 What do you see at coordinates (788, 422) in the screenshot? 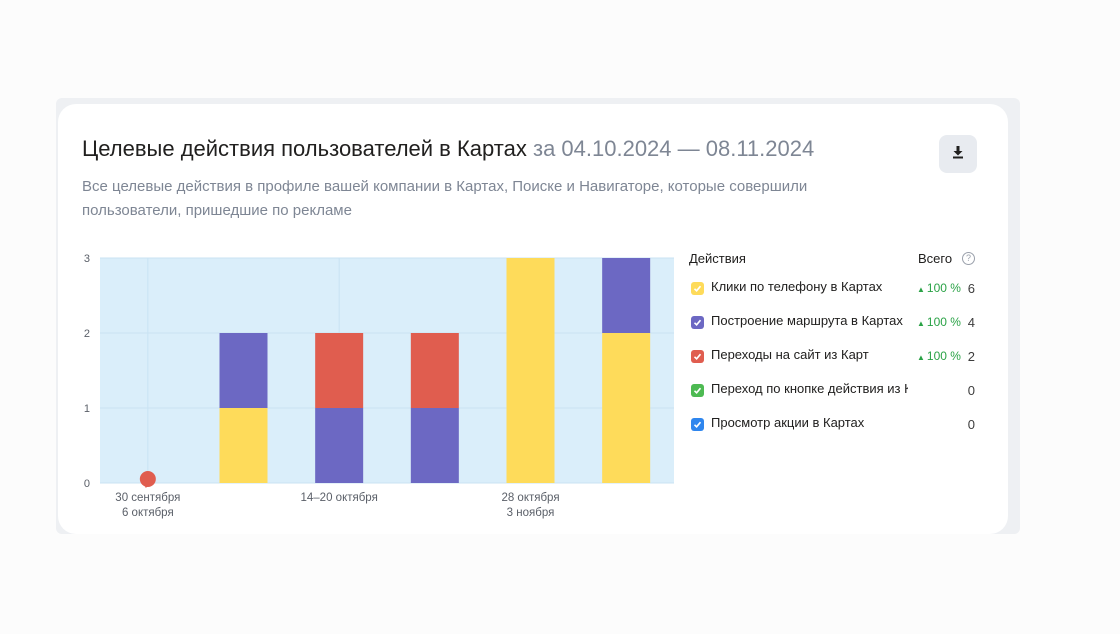
I see `legend-item-label: Просмотр акции в Картах` at bounding box center [788, 422].